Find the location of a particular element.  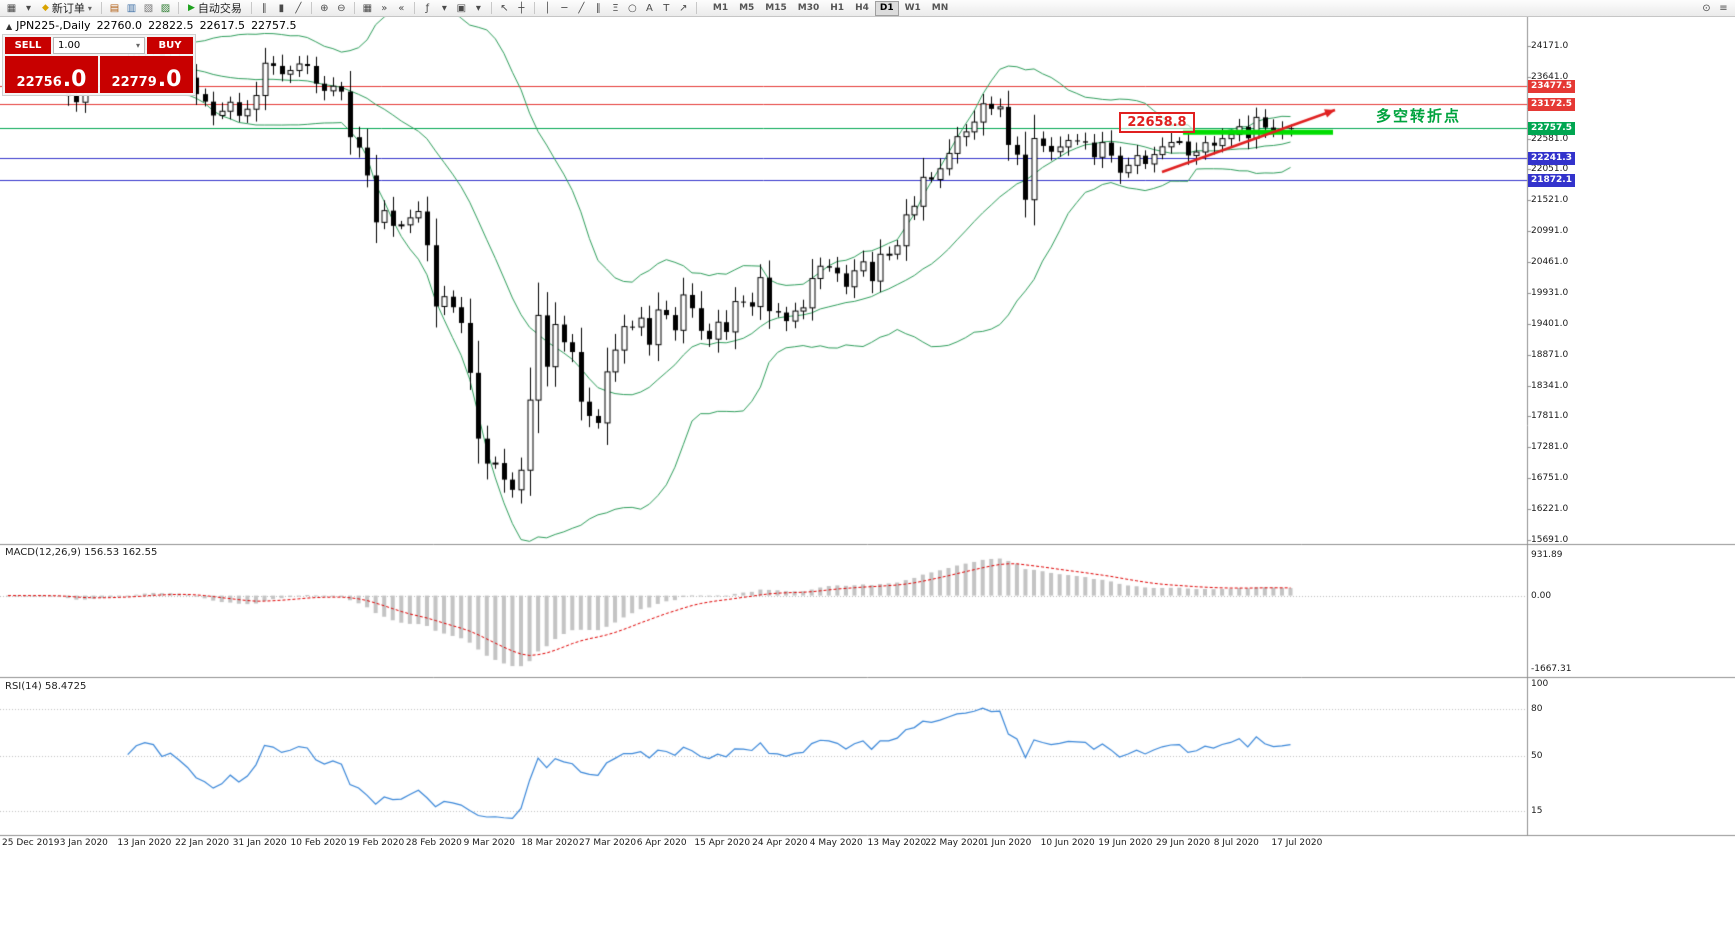

sell-label-button: SELL is located at coordinates (28, 45).